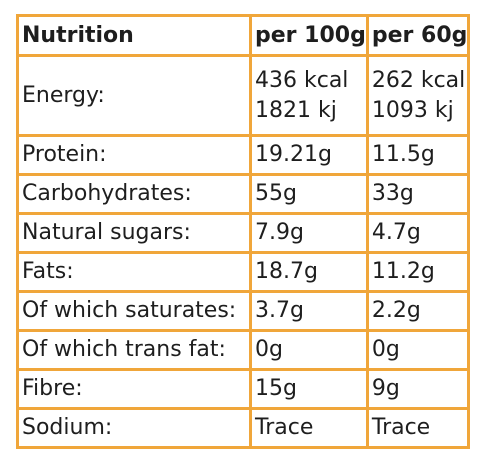 This screenshot has width=496, height=476. What do you see at coordinates (418, 350) in the screenshot?
I see `value-per-60g: 0g` at bounding box center [418, 350].